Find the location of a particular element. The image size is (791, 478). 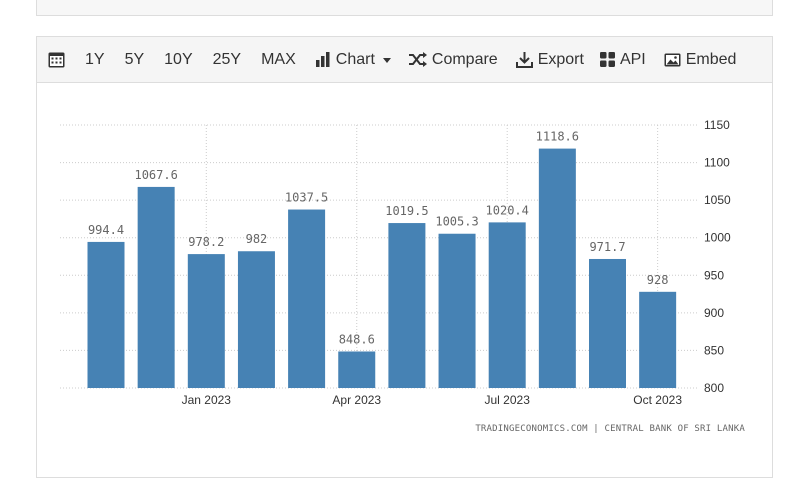

export-label: Export is located at coordinates (560, 59).